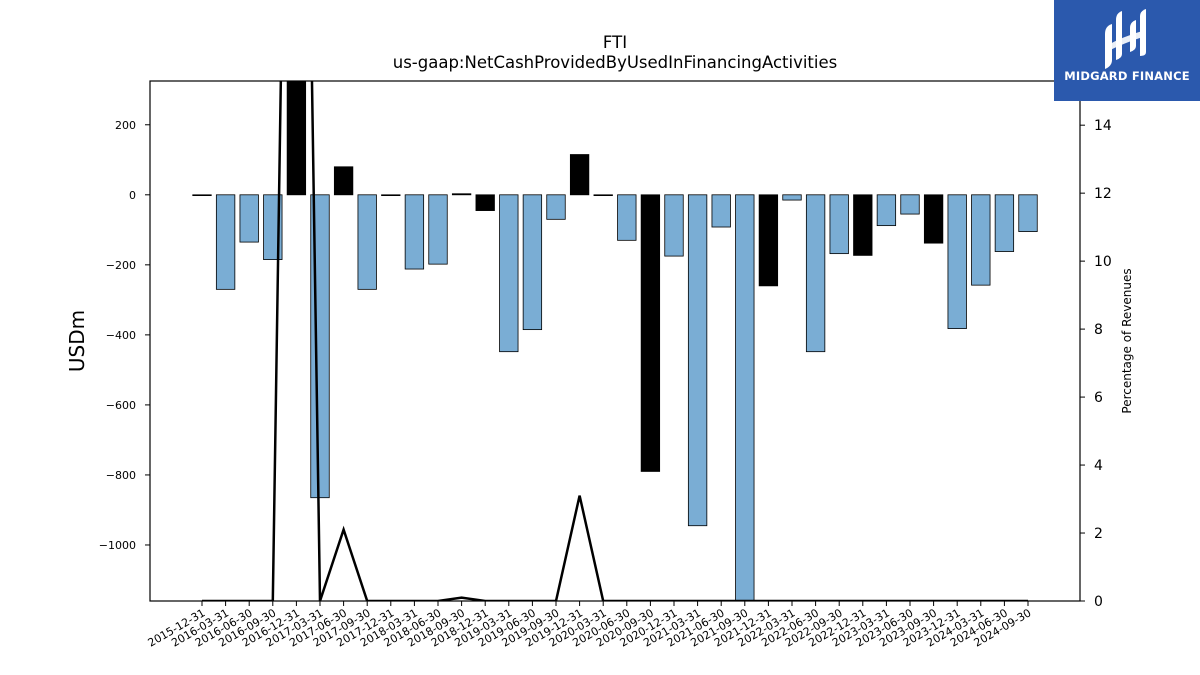 This screenshot has height=675, width=1200. I want to click on y-tick-label: −600, so click(121, 405).